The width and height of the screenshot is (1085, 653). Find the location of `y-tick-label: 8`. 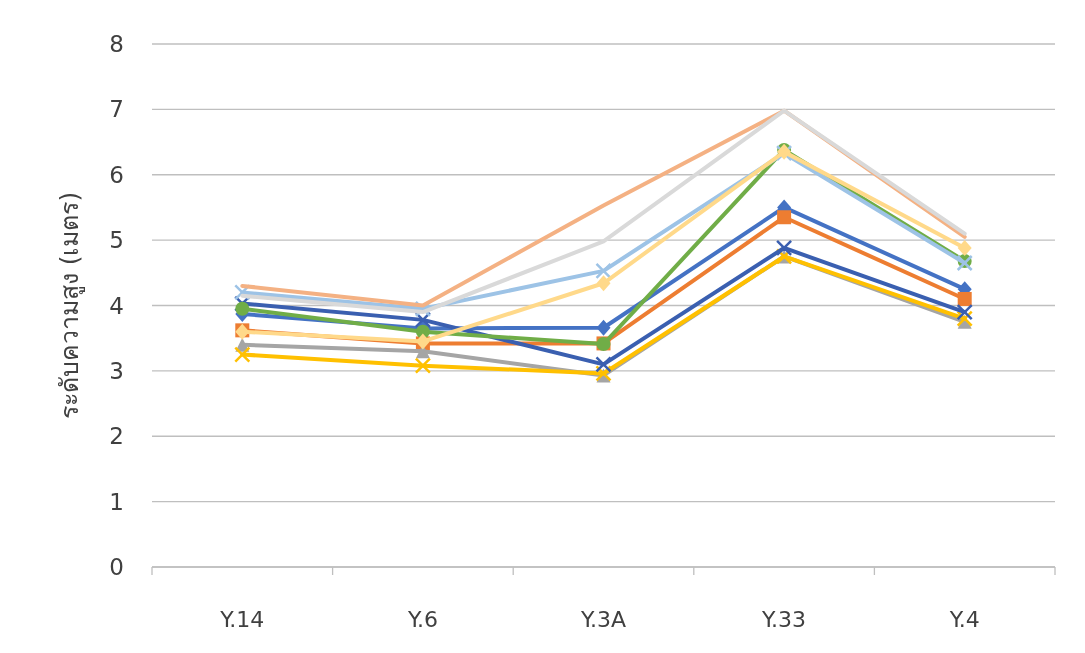

y-tick-label: 8 is located at coordinates (116, 44).